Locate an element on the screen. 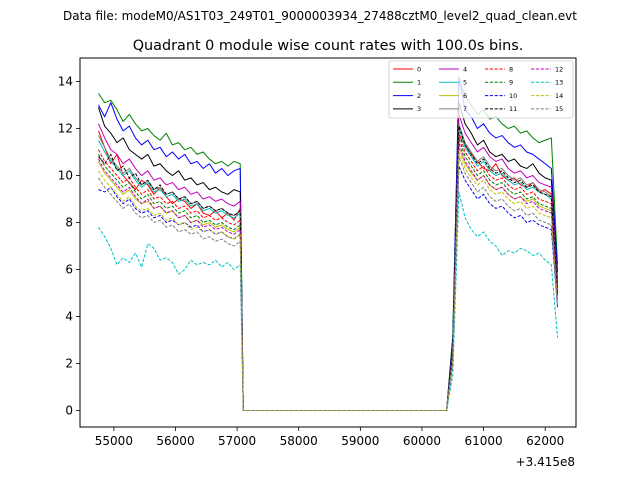 Image resolution: width=640 pixels, height=480 pixels. legend-label-3: 3 is located at coordinates (419, 109).